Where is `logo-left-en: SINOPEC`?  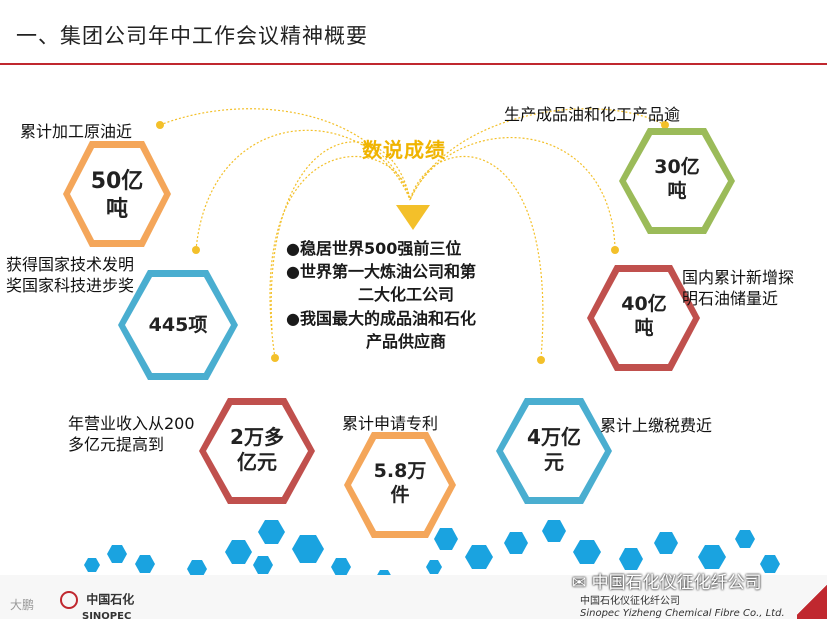 logo-left-en: SINOPEC is located at coordinates (107, 616).